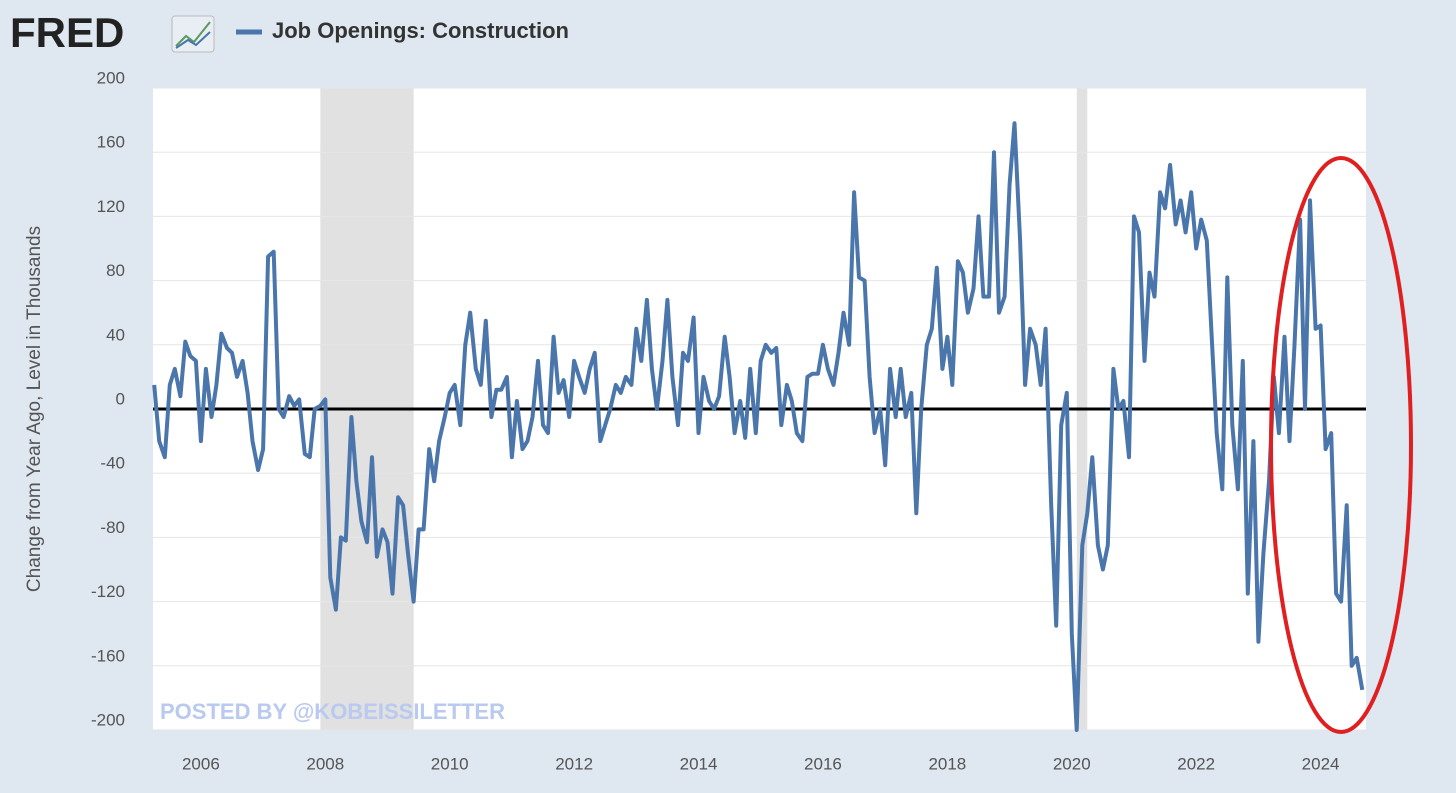 The height and width of the screenshot is (793, 1456). Describe the element at coordinates (699, 763) in the screenshot. I see `x-tick-label: 2014` at that location.